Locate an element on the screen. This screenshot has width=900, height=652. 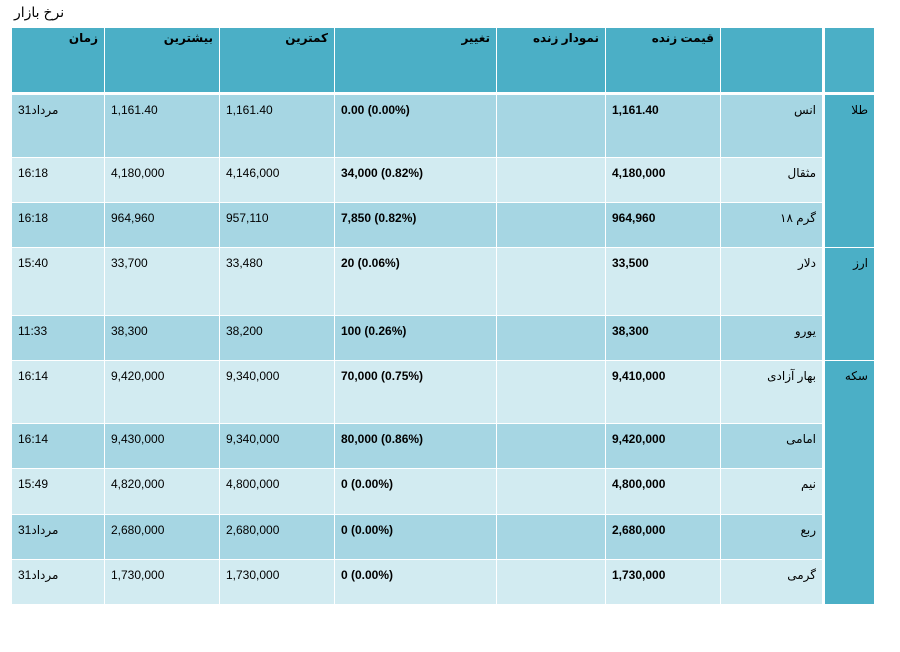
update-time: 15:49 is located at coordinates (57, 492).